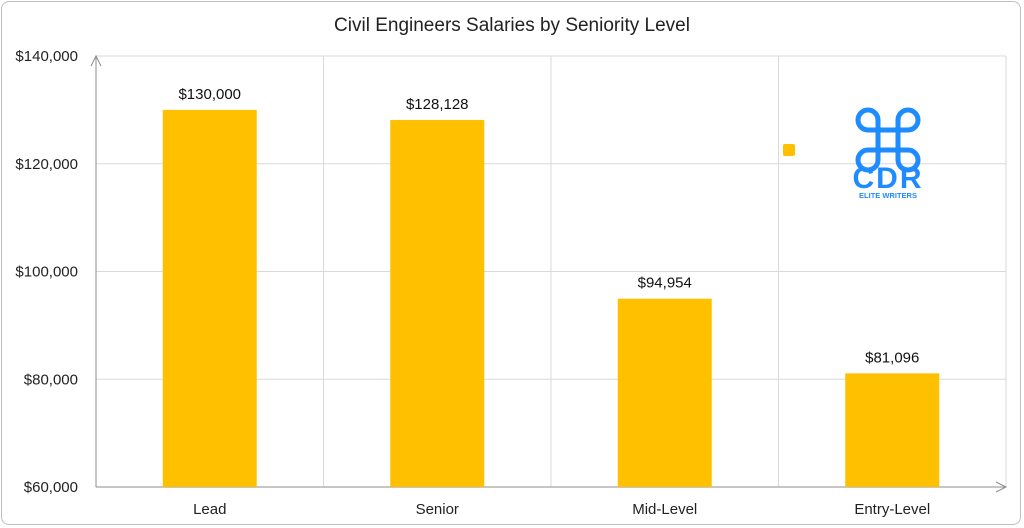 Image resolution: width=1024 pixels, height=528 pixels. I want to click on y-tick-label: $100,000, so click(46, 272).